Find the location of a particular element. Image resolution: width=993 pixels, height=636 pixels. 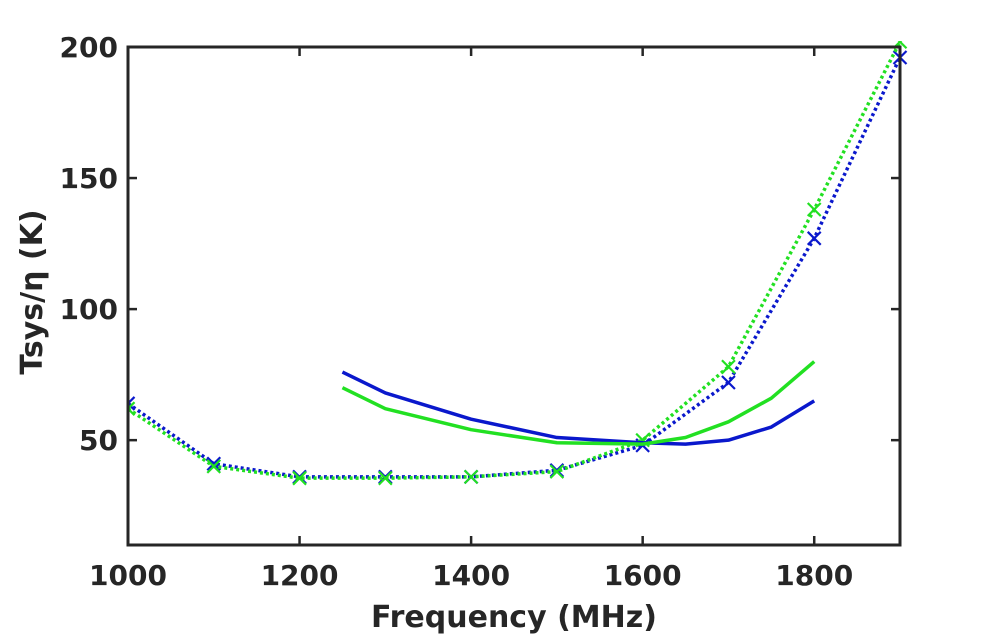

y-tick-label: 100 is located at coordinates (89, 309).